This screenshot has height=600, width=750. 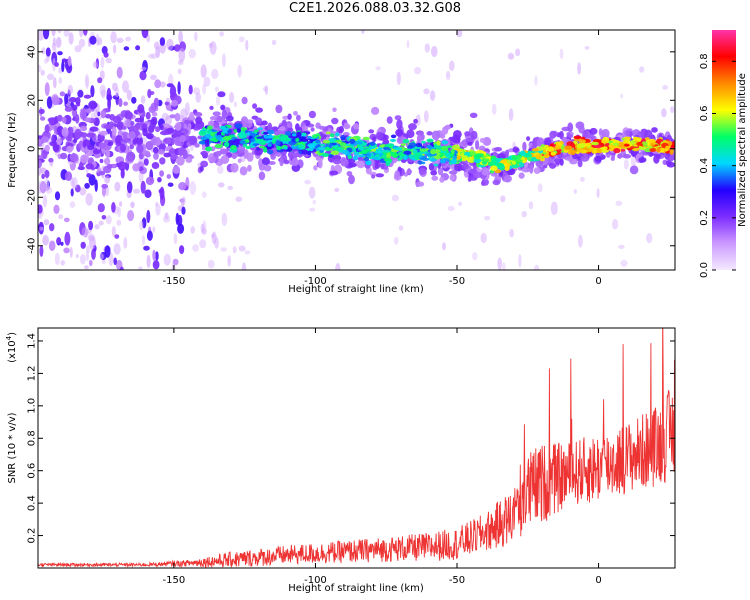 I want to click on snr-x-axis-title: Height of straight line (km), so click(x=356, y=588).